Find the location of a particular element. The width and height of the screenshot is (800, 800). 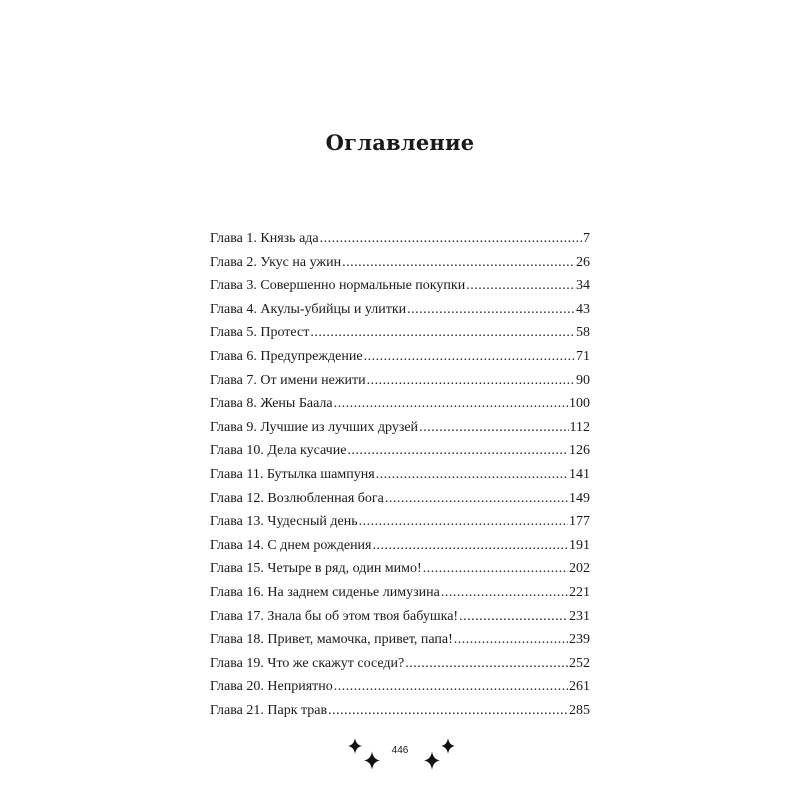

chapter-page: 26 is located at coordinates (583, 262).